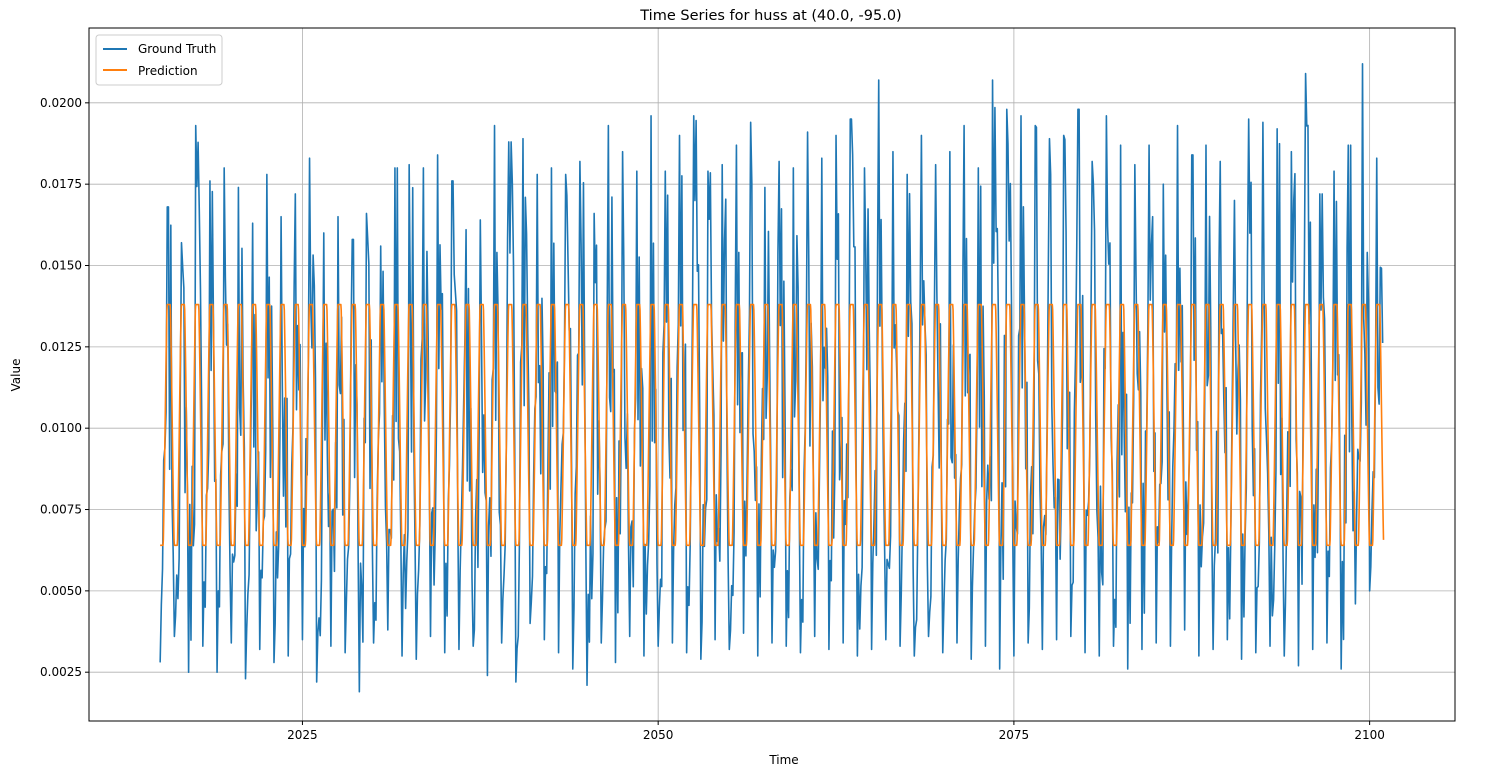 This screenshot has width=1493, height=776. Describe the element at coordinates (61, 672) in the screenshot. I see `y-tick-label: 0.0025` at that location.